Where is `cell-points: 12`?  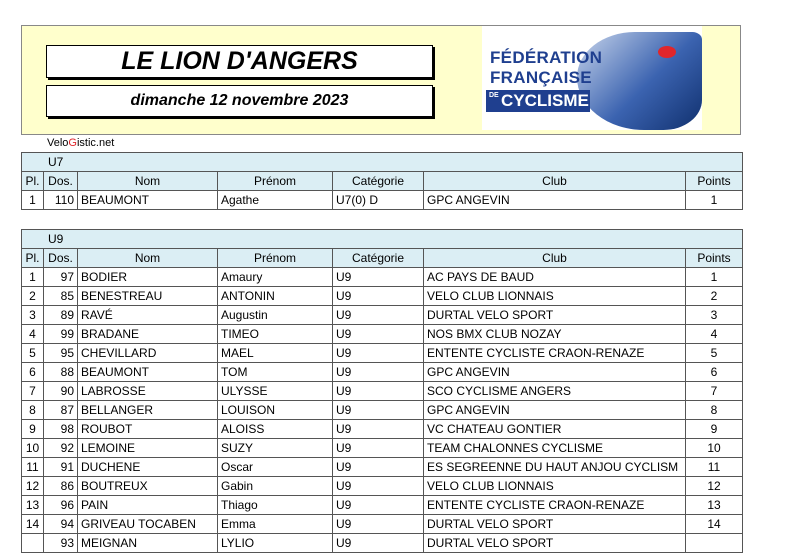
cell-points: 12 is located at coordinates (714, 486).